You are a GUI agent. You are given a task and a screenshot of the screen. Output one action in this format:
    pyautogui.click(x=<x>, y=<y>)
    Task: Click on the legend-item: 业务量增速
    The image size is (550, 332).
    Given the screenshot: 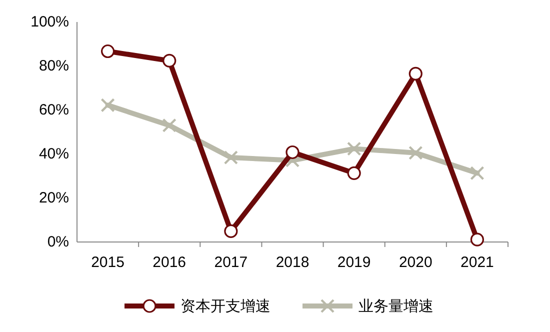 What is the action you would take?
    pyautogui.click(x=368, y=306)
    